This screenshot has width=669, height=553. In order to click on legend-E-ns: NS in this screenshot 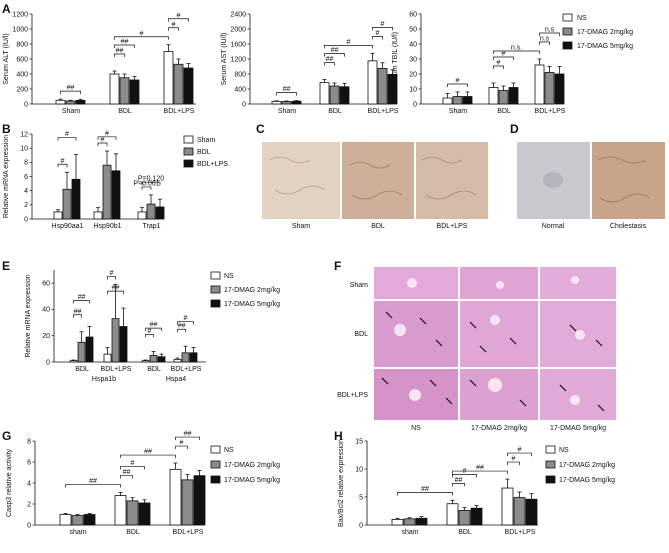, I will do `click(229, 276)`.